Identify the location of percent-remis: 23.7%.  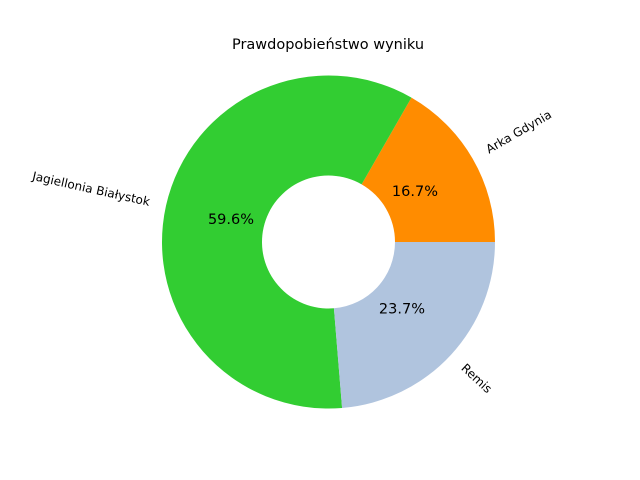
(402, 310).